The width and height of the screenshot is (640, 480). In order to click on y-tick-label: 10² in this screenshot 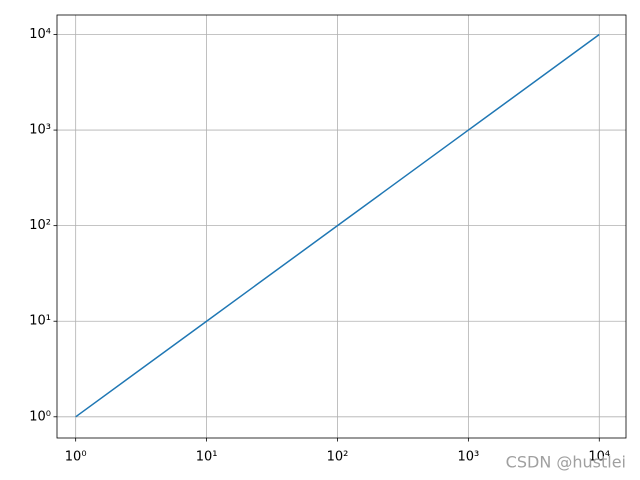, I will do `click(40, 225)`.